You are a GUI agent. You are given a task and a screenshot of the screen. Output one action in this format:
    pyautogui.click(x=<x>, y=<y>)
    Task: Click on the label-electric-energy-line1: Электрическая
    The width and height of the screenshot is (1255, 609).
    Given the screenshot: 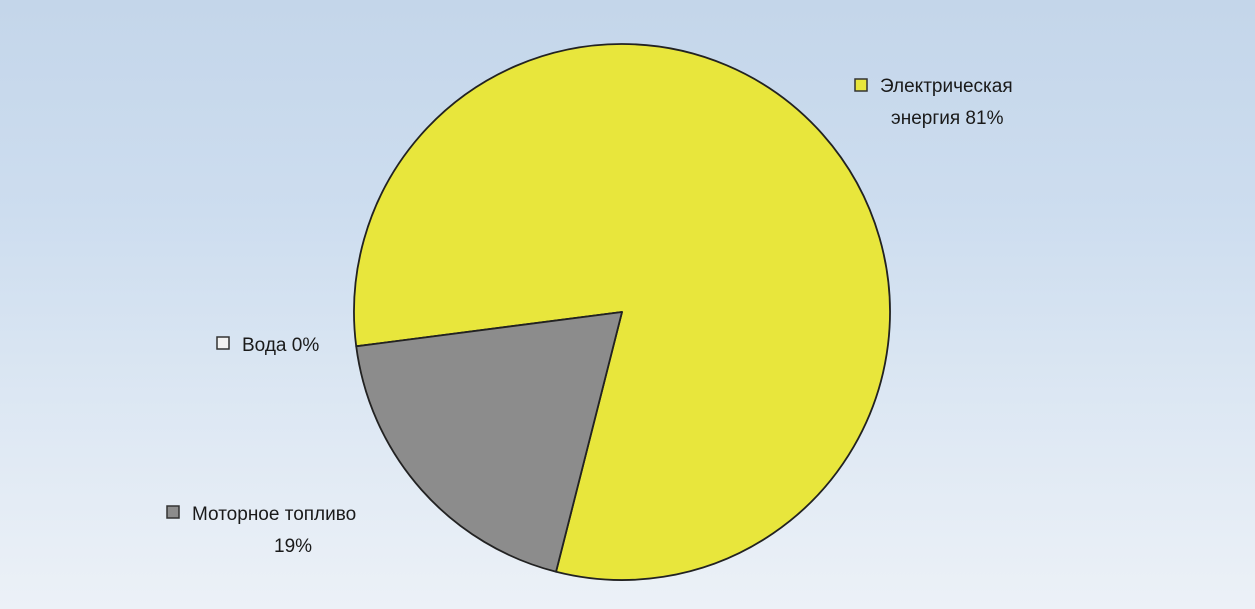 What is the action you would take?
    pyautogui.click(x=946, y=86)
    